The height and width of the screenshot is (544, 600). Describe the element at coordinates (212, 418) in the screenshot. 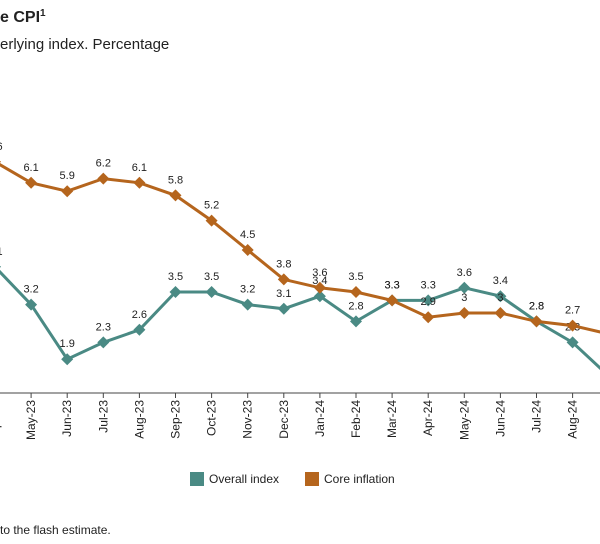

I see `x-tick-label: Oct-23` at that location.